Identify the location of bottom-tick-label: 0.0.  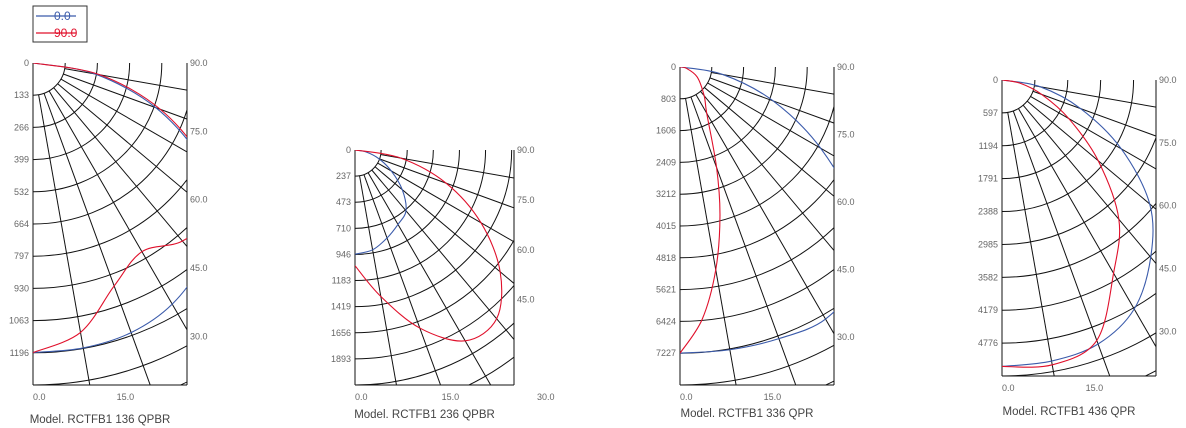
(1008, 388).